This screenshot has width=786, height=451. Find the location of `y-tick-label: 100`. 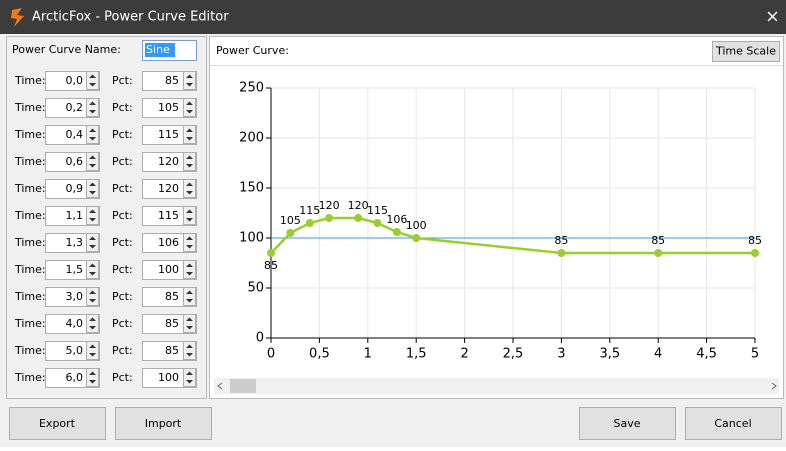

y-tick-label: 100 is located at coordinates (251, 238).